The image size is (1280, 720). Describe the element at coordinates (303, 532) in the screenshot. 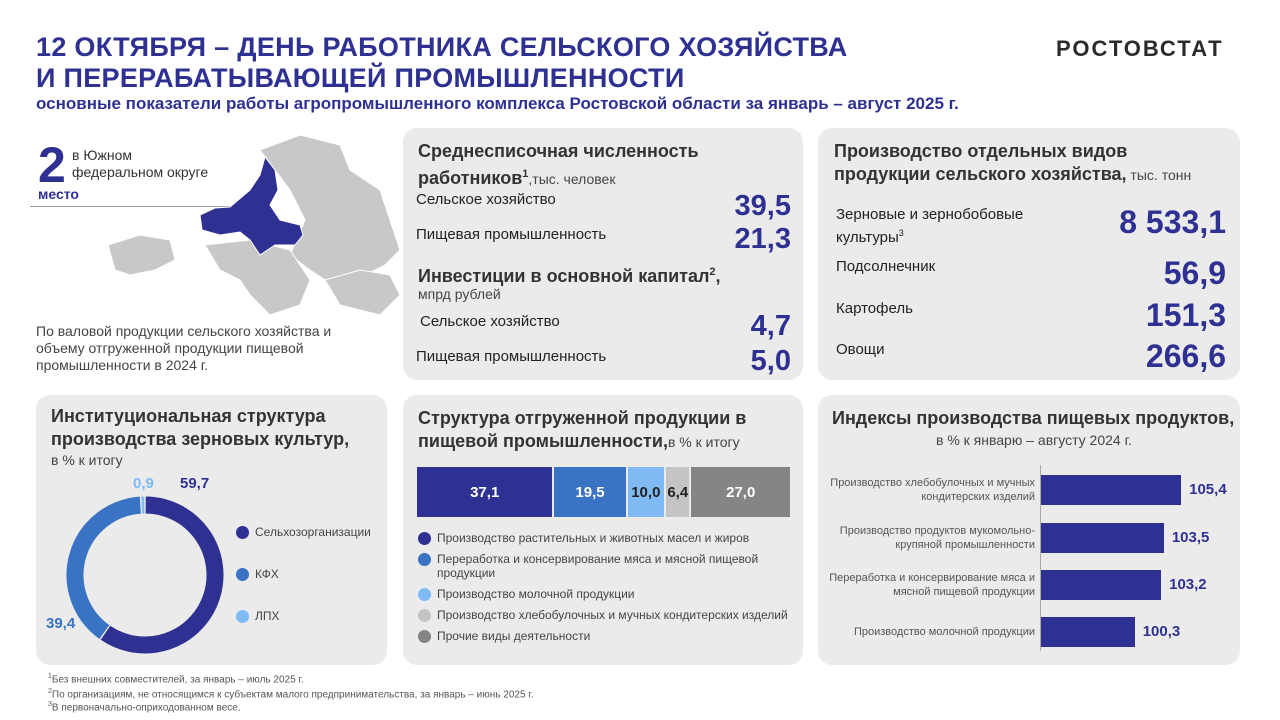

I see `legend-item: Сельхозорганизации` at that location.